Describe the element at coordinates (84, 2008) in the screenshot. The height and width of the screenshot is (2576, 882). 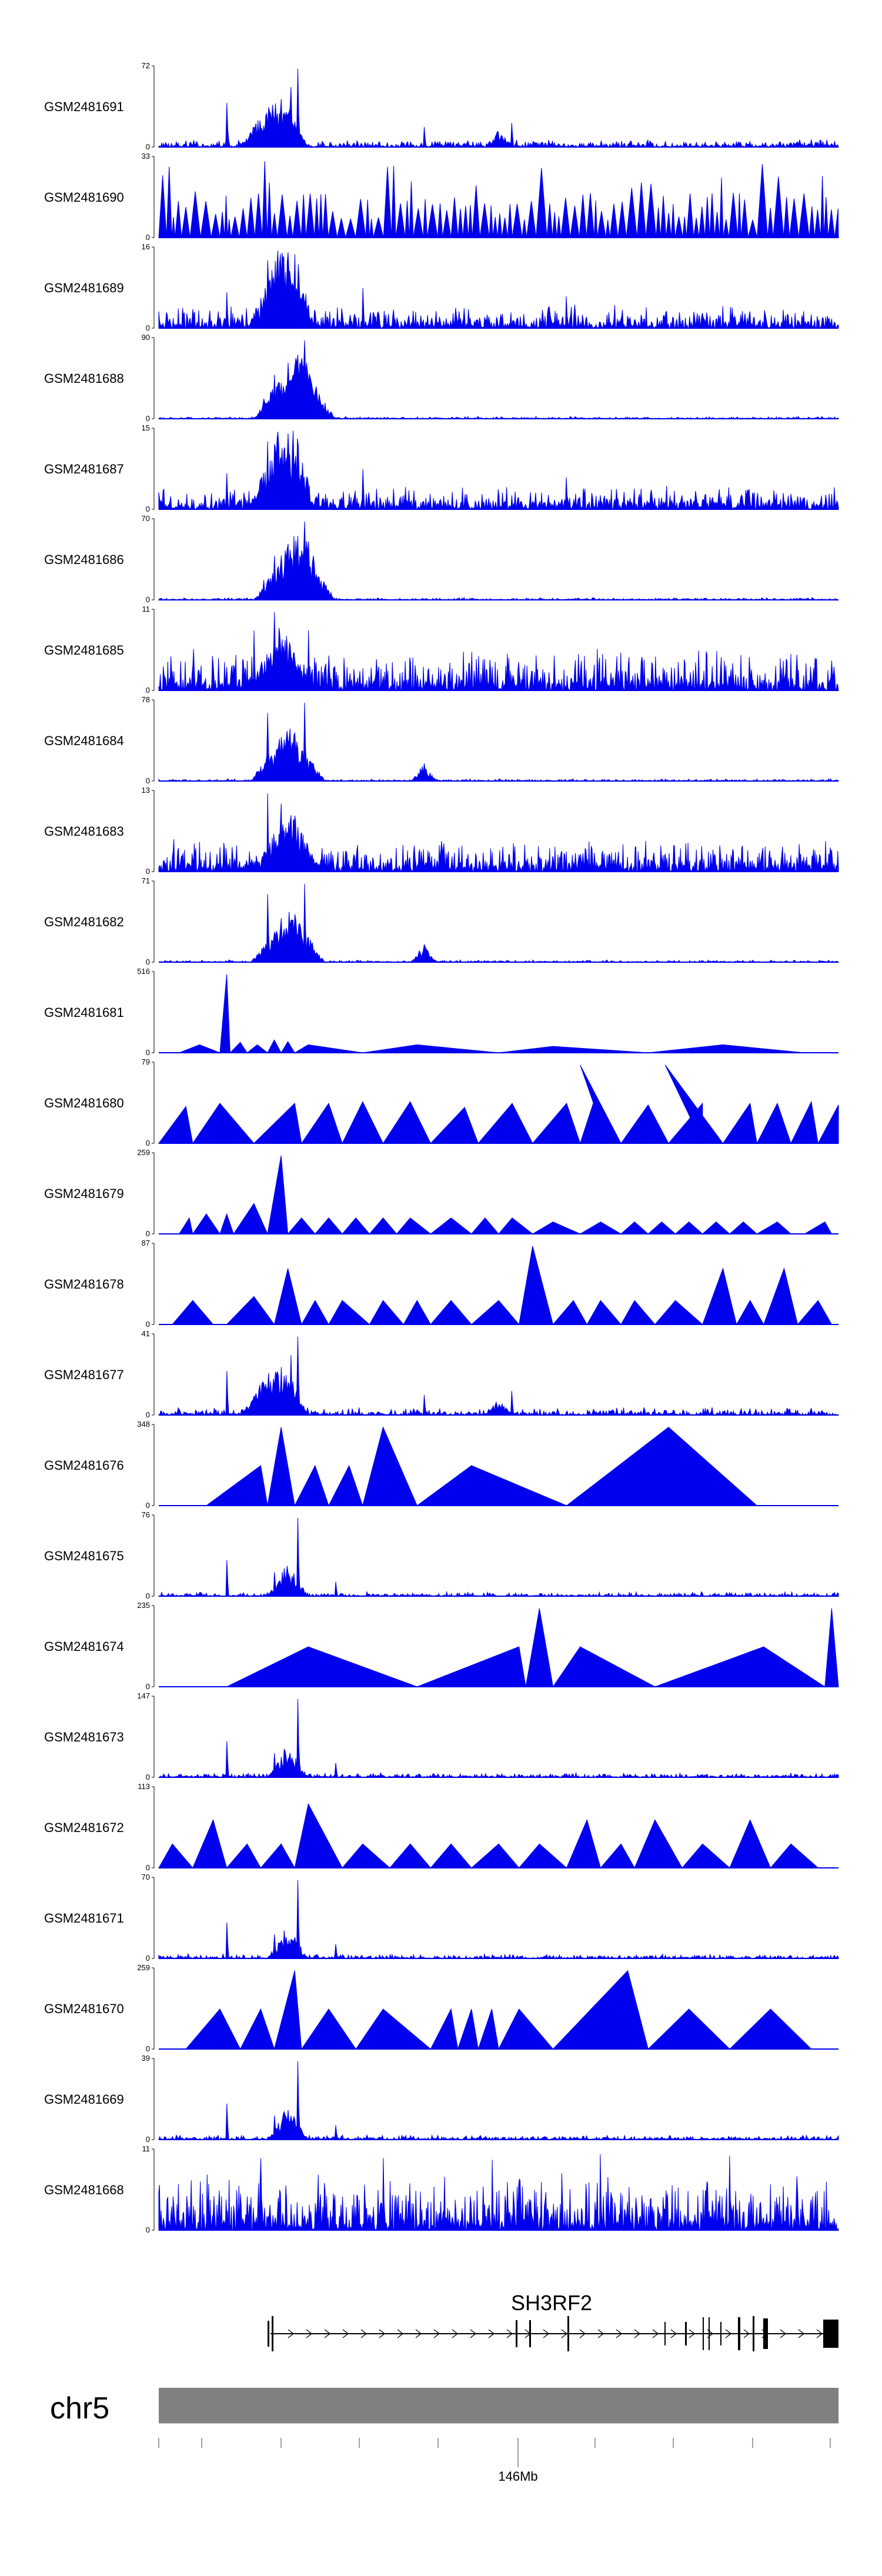
I see `track-label: GSM2481670` at that location.